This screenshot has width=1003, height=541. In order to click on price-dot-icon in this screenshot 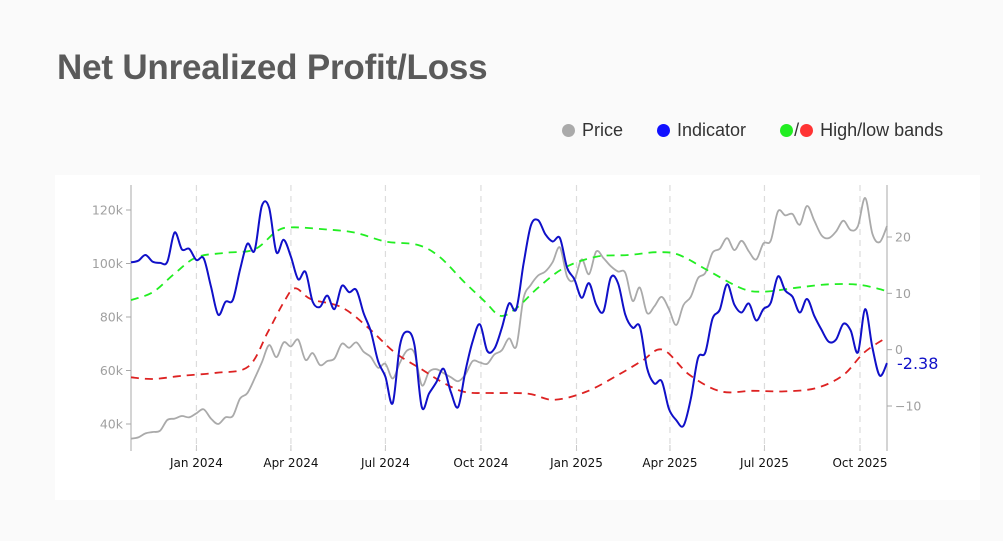, I will do `click(568, 130)`.